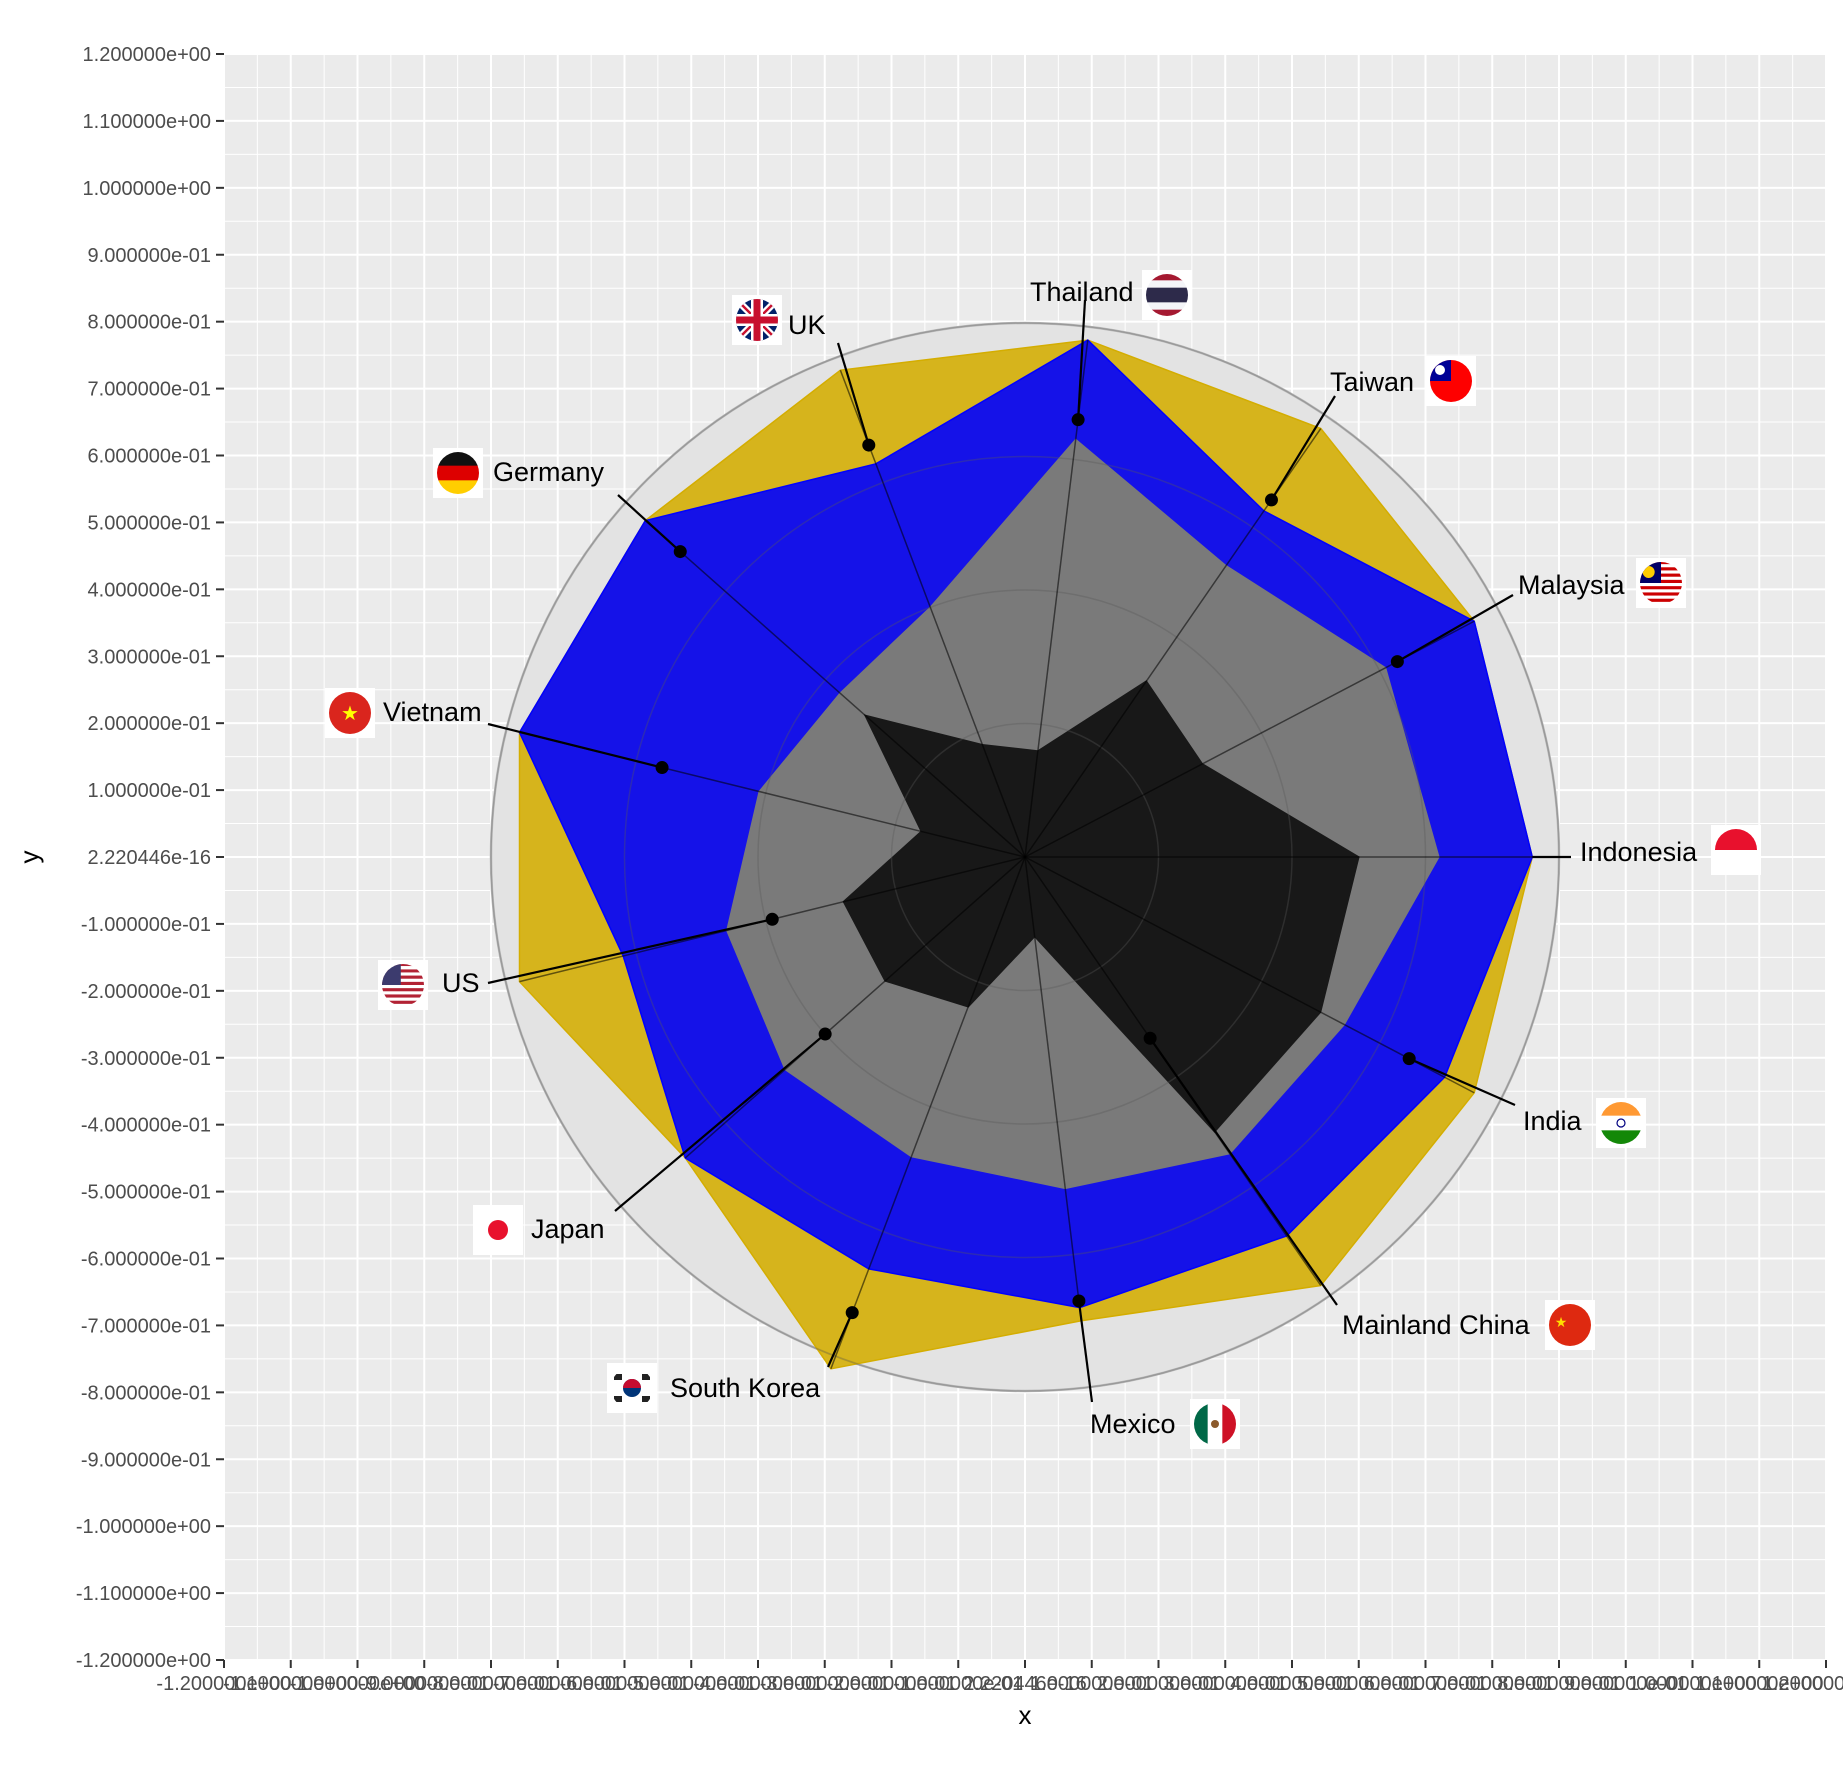  What do you see at coordinates (149, 724) in the screenshot?
I see `y-tick-label: 2.000000e-01` at bounding box center [149, 724].